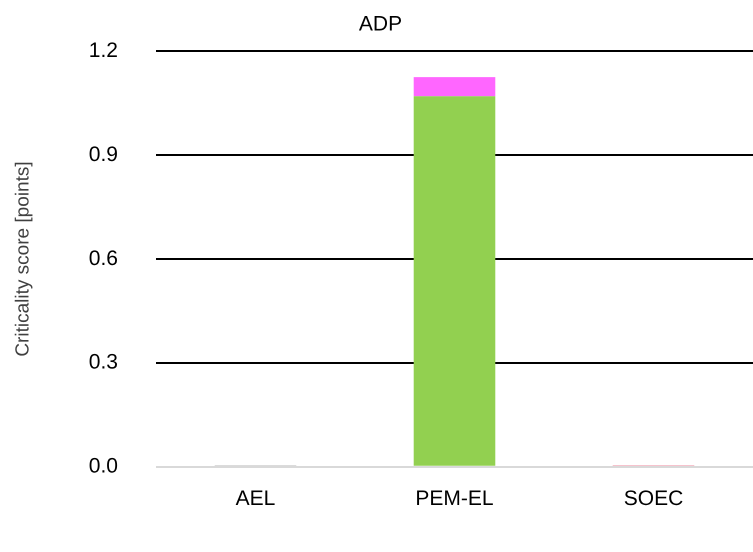 The image size is (753, 552). What do you see at coordinates (103, 154) in the screenshot?
I see `y-tick-label: 0.9` at bounding box center [103, 154].